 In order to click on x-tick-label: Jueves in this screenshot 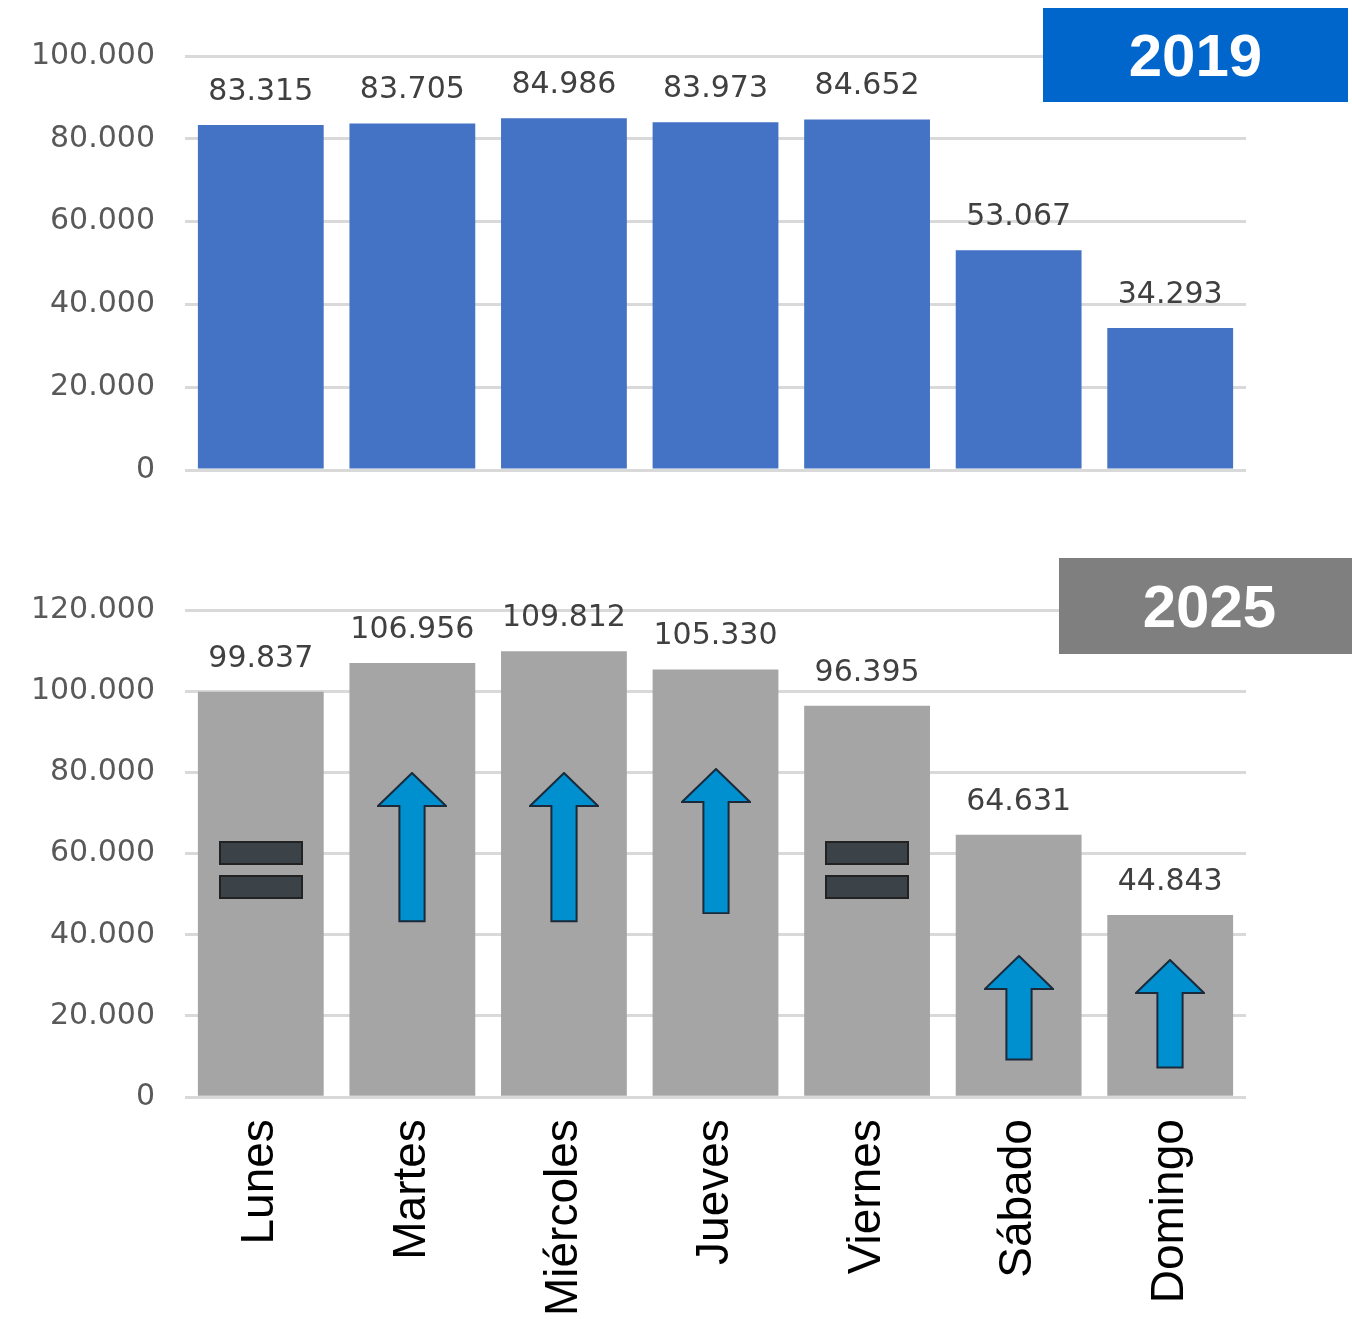, I will do `click(712, 1192)`.